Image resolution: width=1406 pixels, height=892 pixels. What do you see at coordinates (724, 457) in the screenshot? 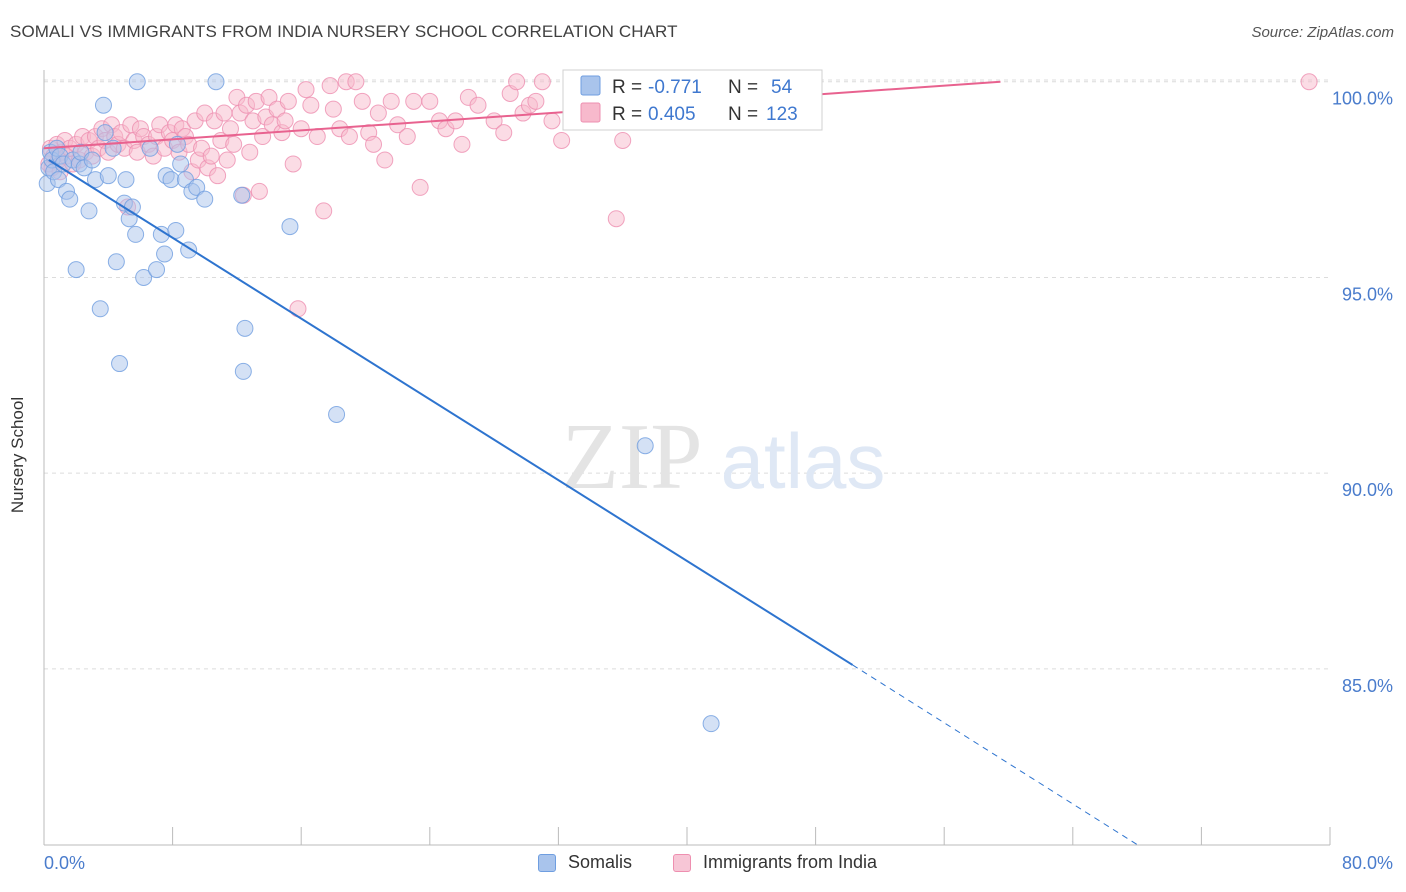
I see `watermark: ZIP atlas` at bounding box center [724, 457].